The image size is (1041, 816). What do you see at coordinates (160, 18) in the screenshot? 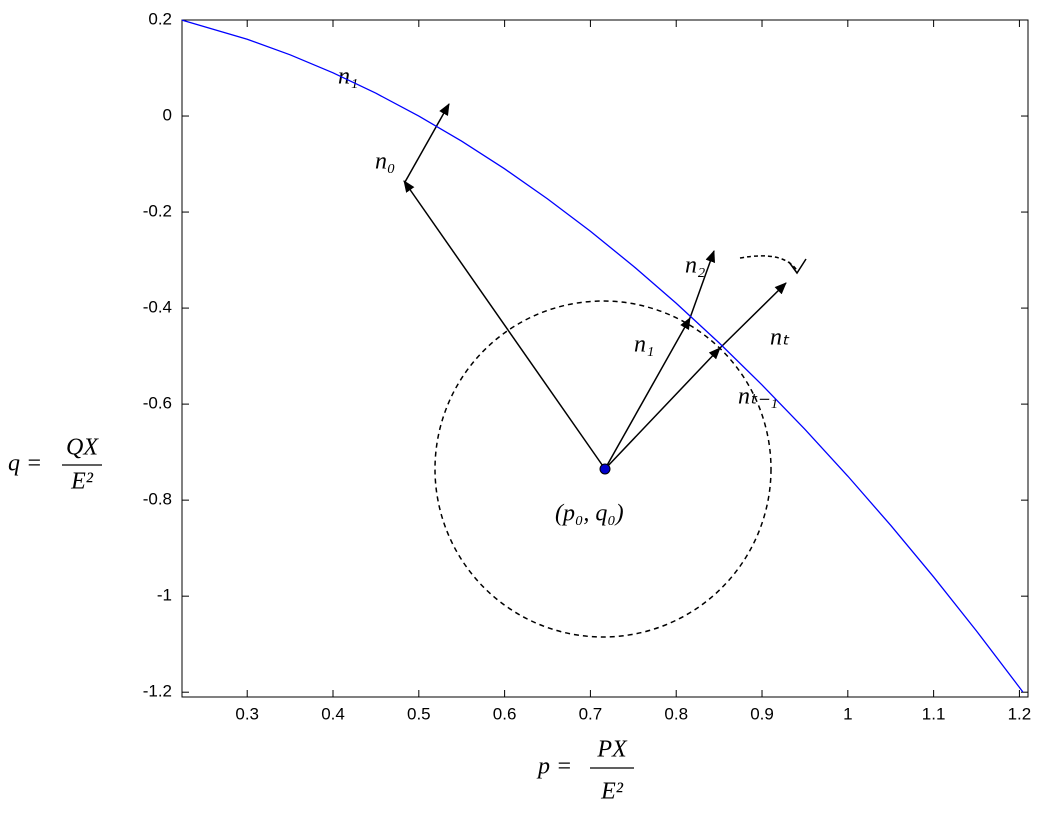
I see `y-tick-label: 0.2` at bounding box center [160, 18].